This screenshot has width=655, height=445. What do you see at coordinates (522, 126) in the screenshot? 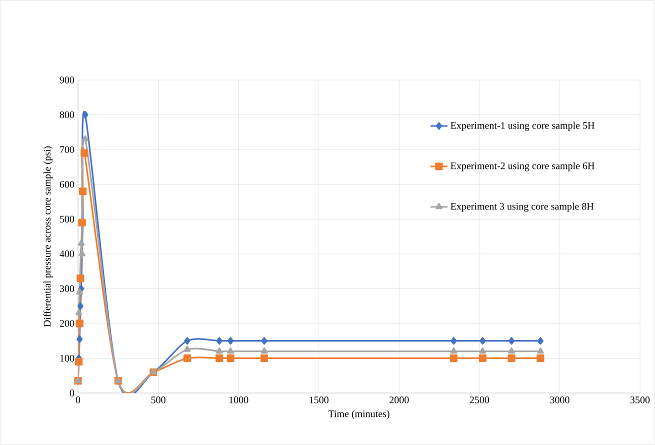
I see `legend-label: Experiment-1 using core sample 5H` at bounding box center [522, 126].